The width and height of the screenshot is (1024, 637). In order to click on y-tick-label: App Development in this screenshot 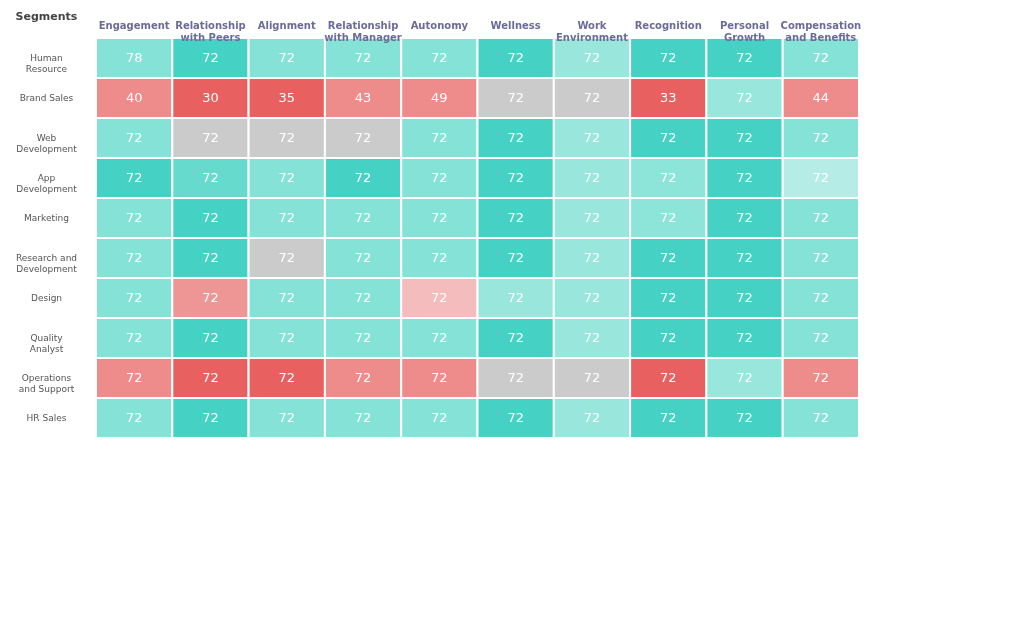, I will do `click(47, 183)`.